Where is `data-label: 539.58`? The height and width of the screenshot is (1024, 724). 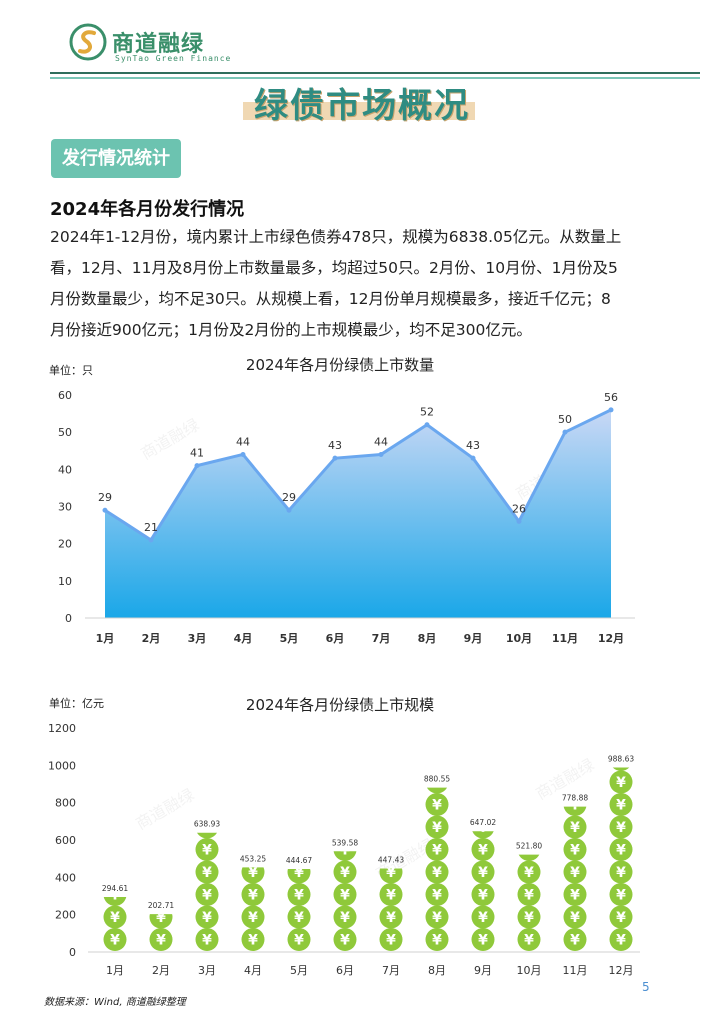
data-label: 539.58 is located at coordinates (345, 842).